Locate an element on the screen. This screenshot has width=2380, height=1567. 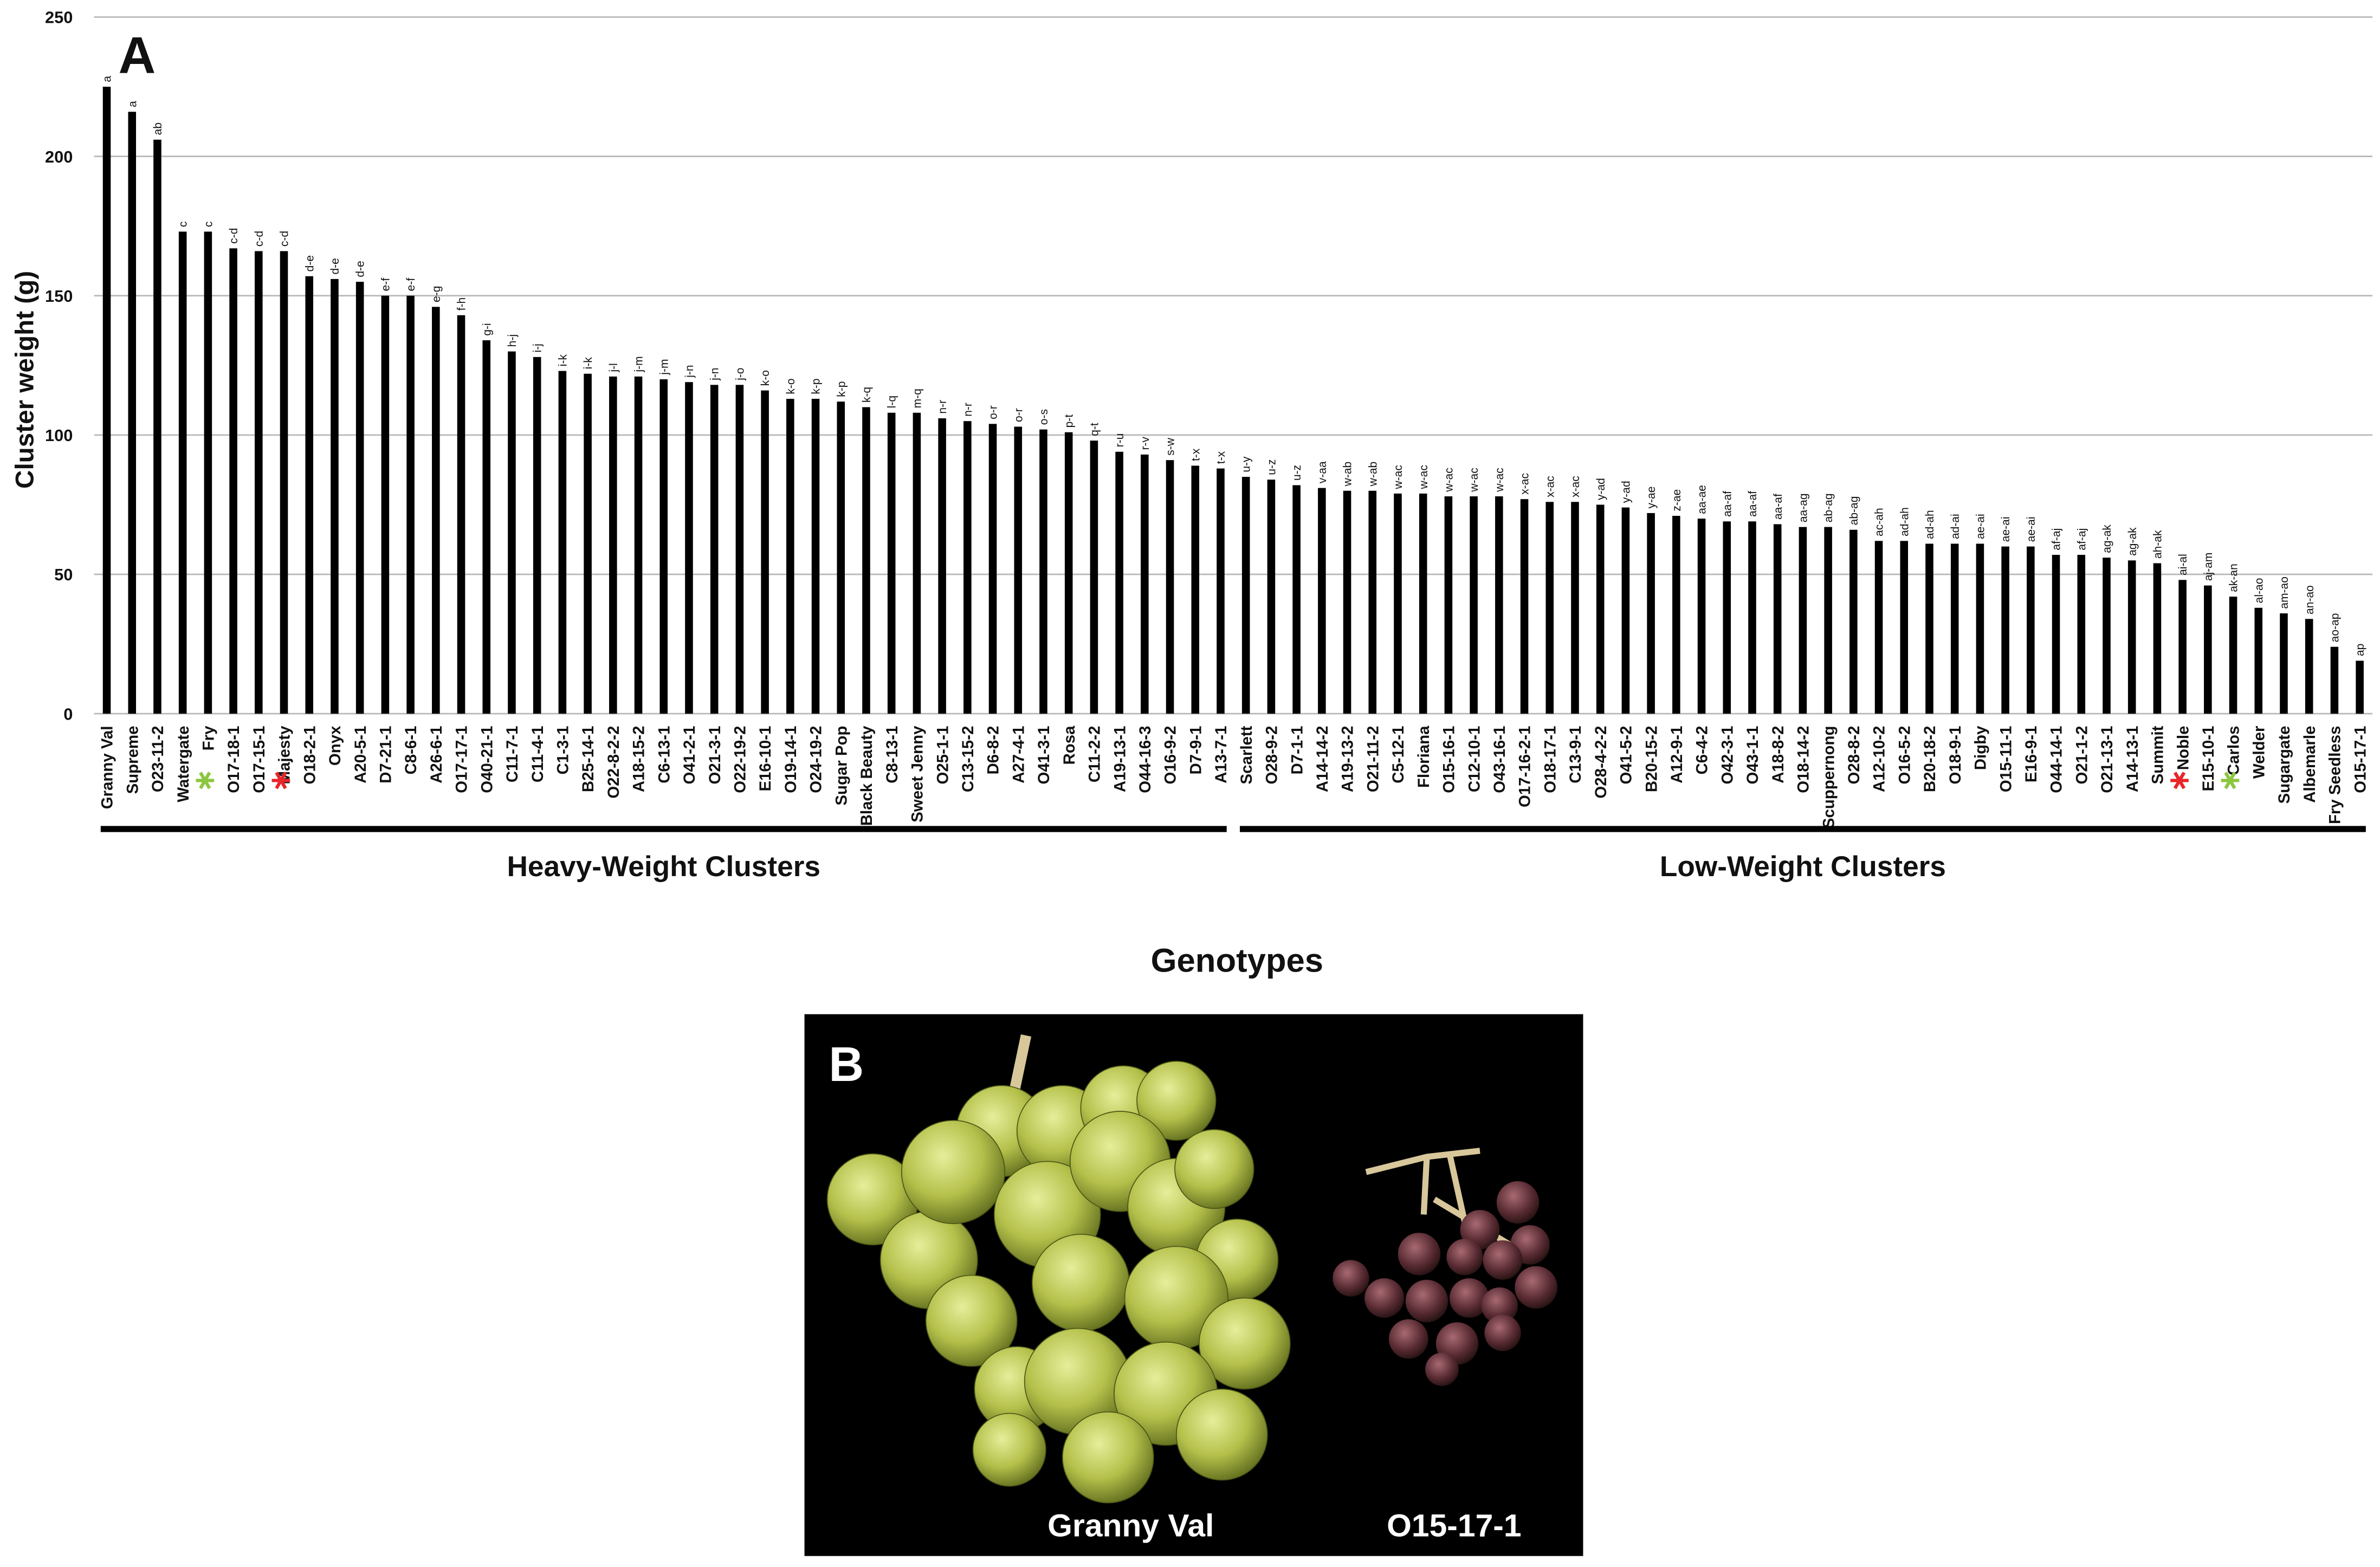
x-tick-label: Black Beauty is located at coordinates (867, 776).